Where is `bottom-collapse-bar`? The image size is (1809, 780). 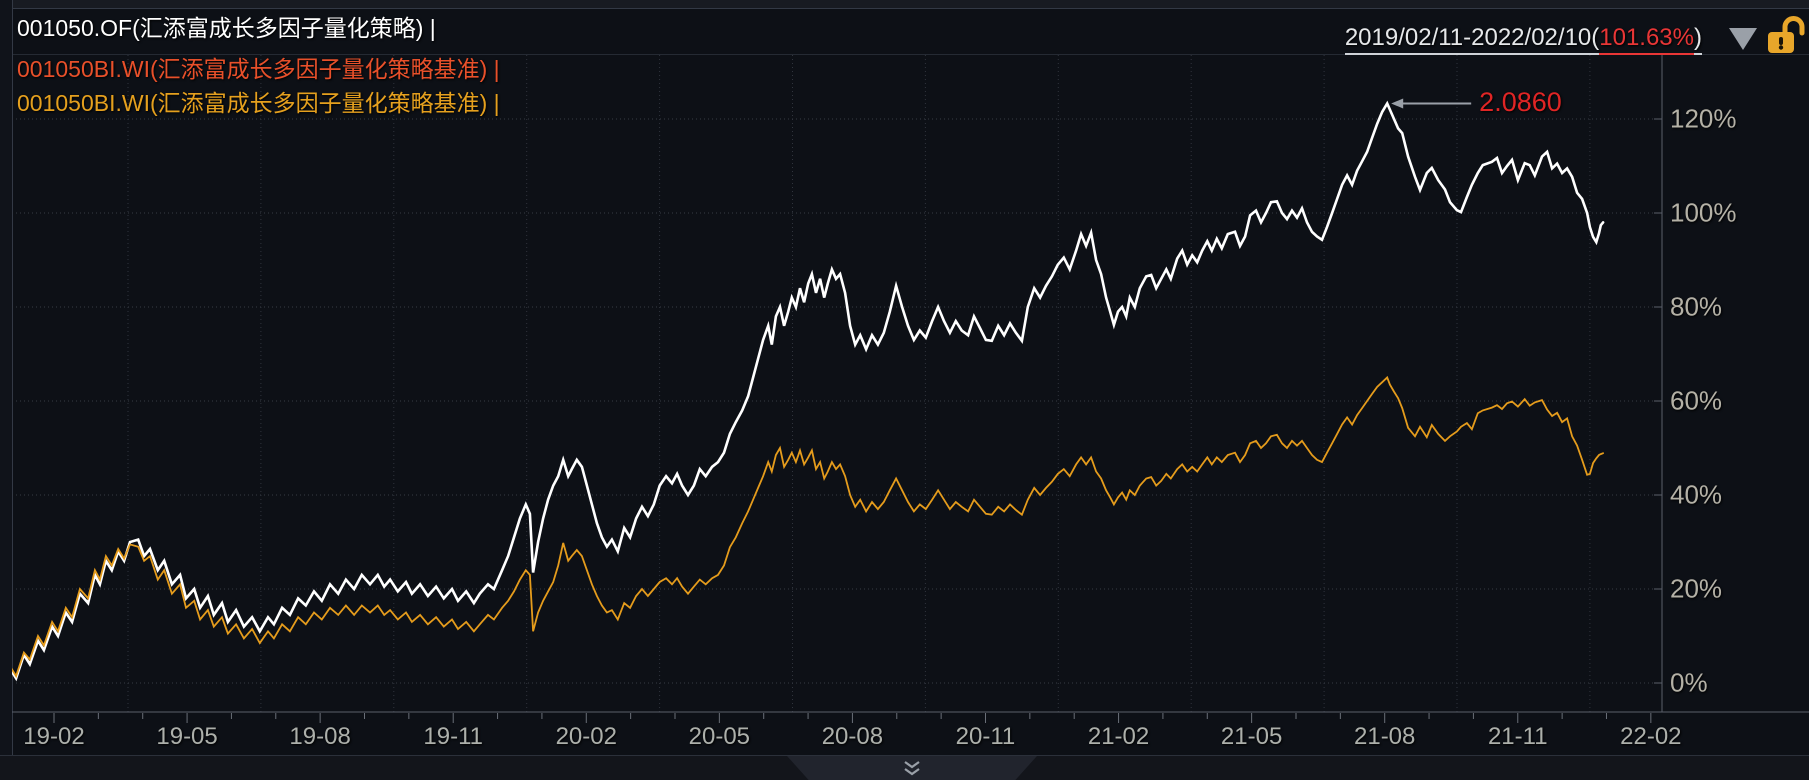
bottom-collapse-bar is located at coordinates (904, 767).